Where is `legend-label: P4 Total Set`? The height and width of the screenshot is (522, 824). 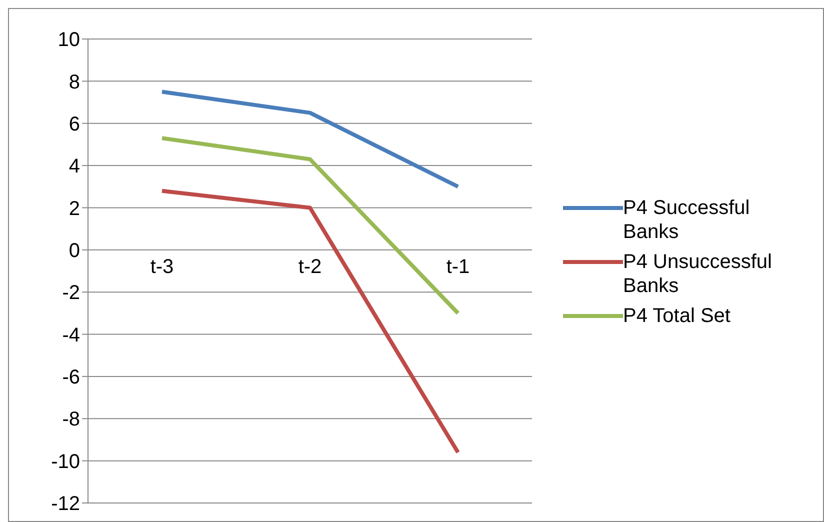 legend-label: P4 Total Set is located at coordinates (676, 316).